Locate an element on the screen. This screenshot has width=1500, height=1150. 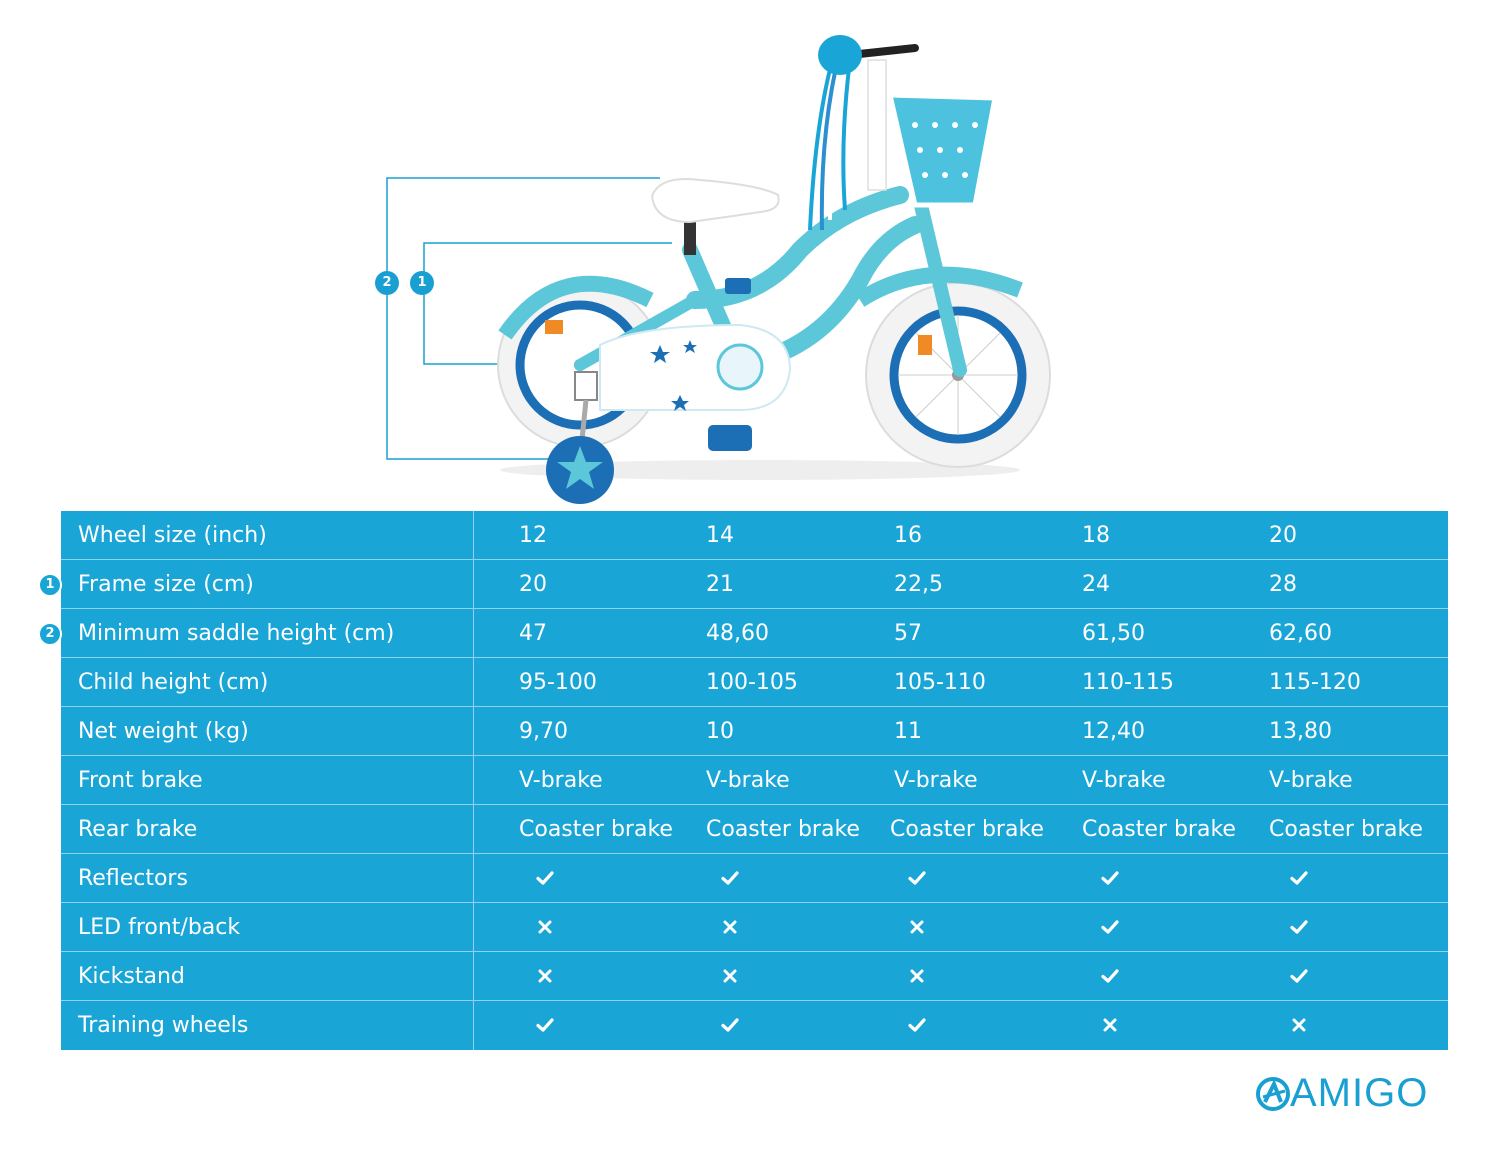
row-label: Net weight (kg) is located at coordinates (163, 731).